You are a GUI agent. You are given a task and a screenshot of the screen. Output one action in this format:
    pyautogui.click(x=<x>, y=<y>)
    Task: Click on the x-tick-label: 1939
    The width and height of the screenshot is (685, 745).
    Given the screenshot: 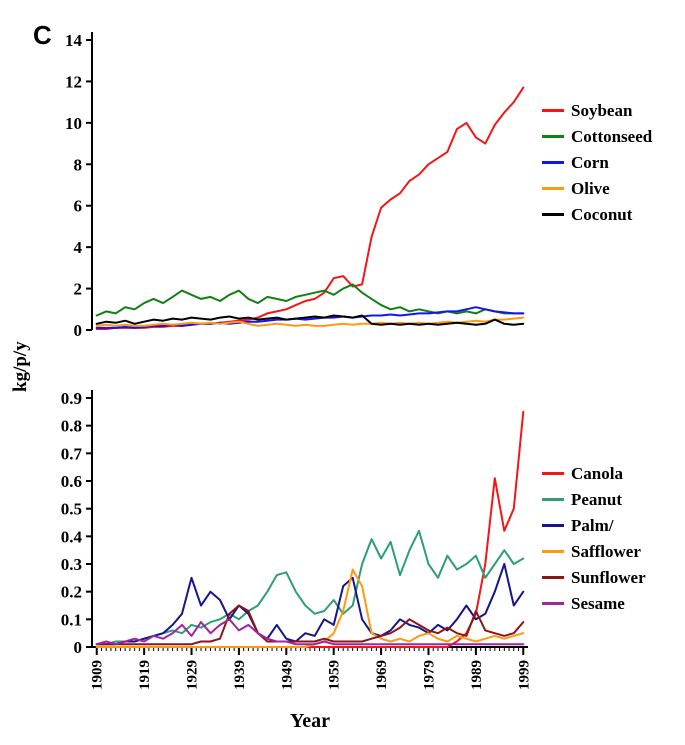 What is the action you would take?
    pyautogui.click(x=240, y=675)
    